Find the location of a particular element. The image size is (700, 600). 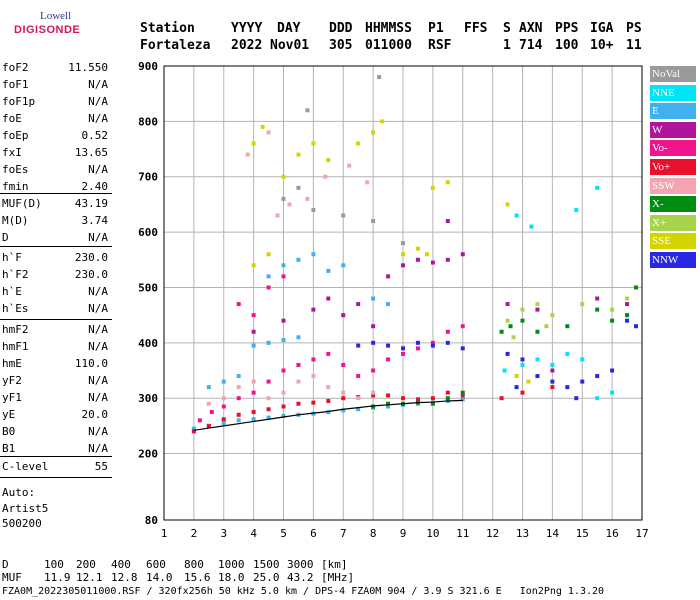

param-name: foF1 is located at coordinates (15, 84).